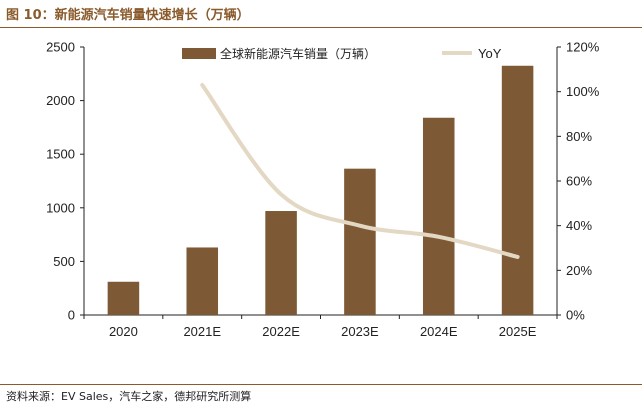 The image size is (642, 411). Describe the element at coordinates (202, 281) in the screenshot. I see `bar-2021E` at that location.